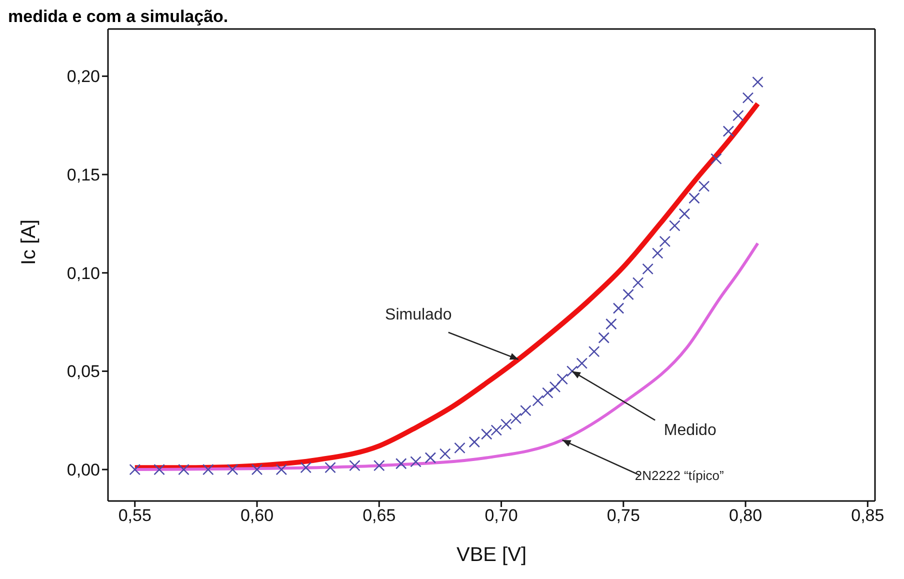  I want to click on y-tick-label: 0,20, so click(83, 76).